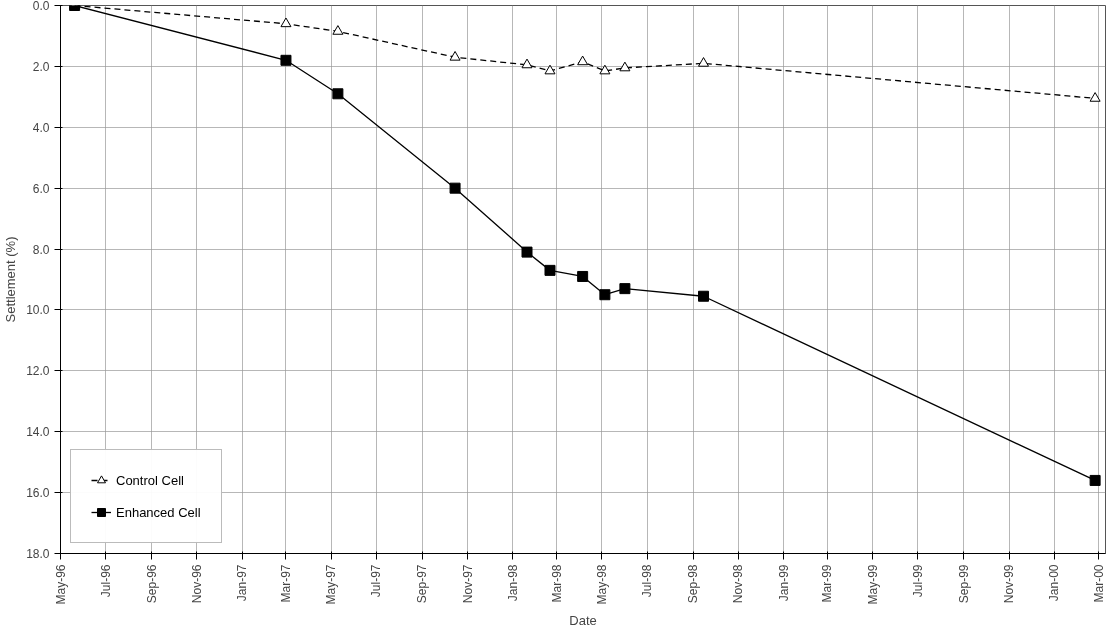 The height and width of the screenshot is (636, 1119). Describe the element at coordinates (285, 583) in the screenshot. I see `x-tick-label: Mar-97` at that location.